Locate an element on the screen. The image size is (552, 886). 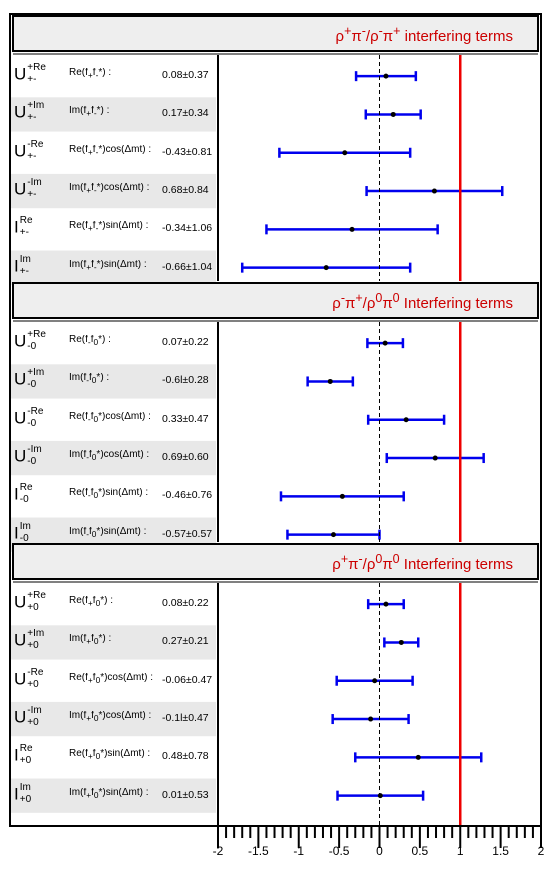
term-symbol: I Re +- is located at coordinates (23, 227).